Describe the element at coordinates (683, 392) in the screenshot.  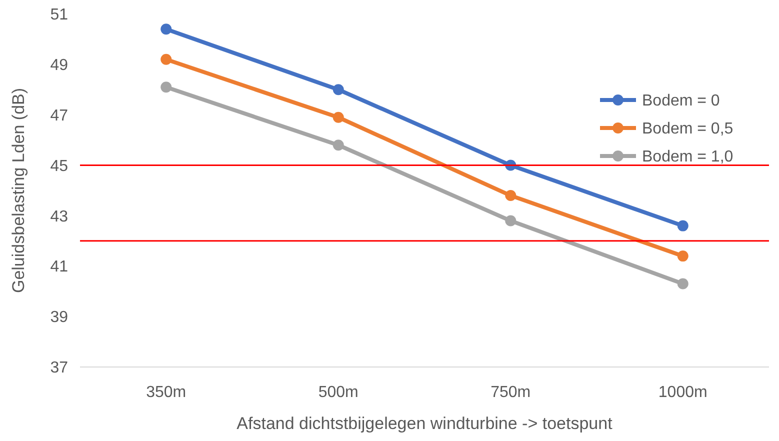
I see `x-tick-label: 1000m` at that location.